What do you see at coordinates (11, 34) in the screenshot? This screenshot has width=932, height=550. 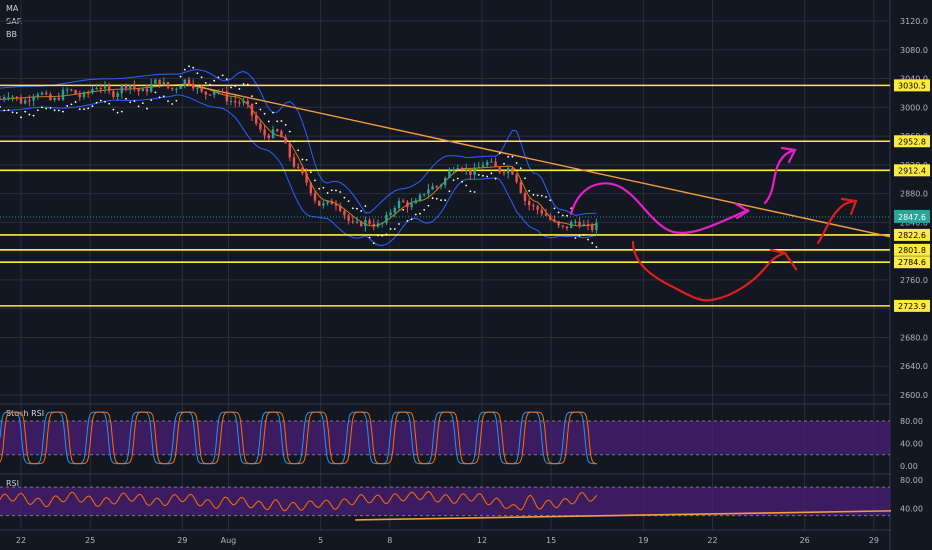 I see `indicator-label-bb: BB` at bounding box center [11, 34].